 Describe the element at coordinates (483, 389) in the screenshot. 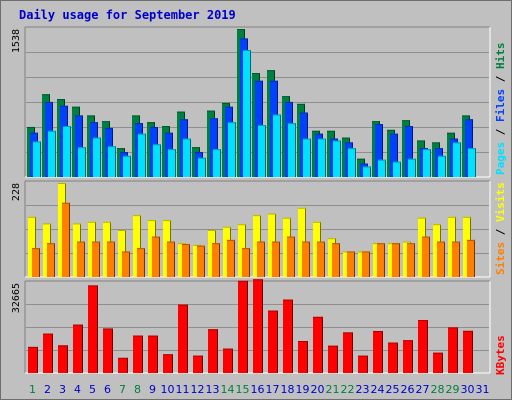

I see `x-tick-day-31: 31` at that location.